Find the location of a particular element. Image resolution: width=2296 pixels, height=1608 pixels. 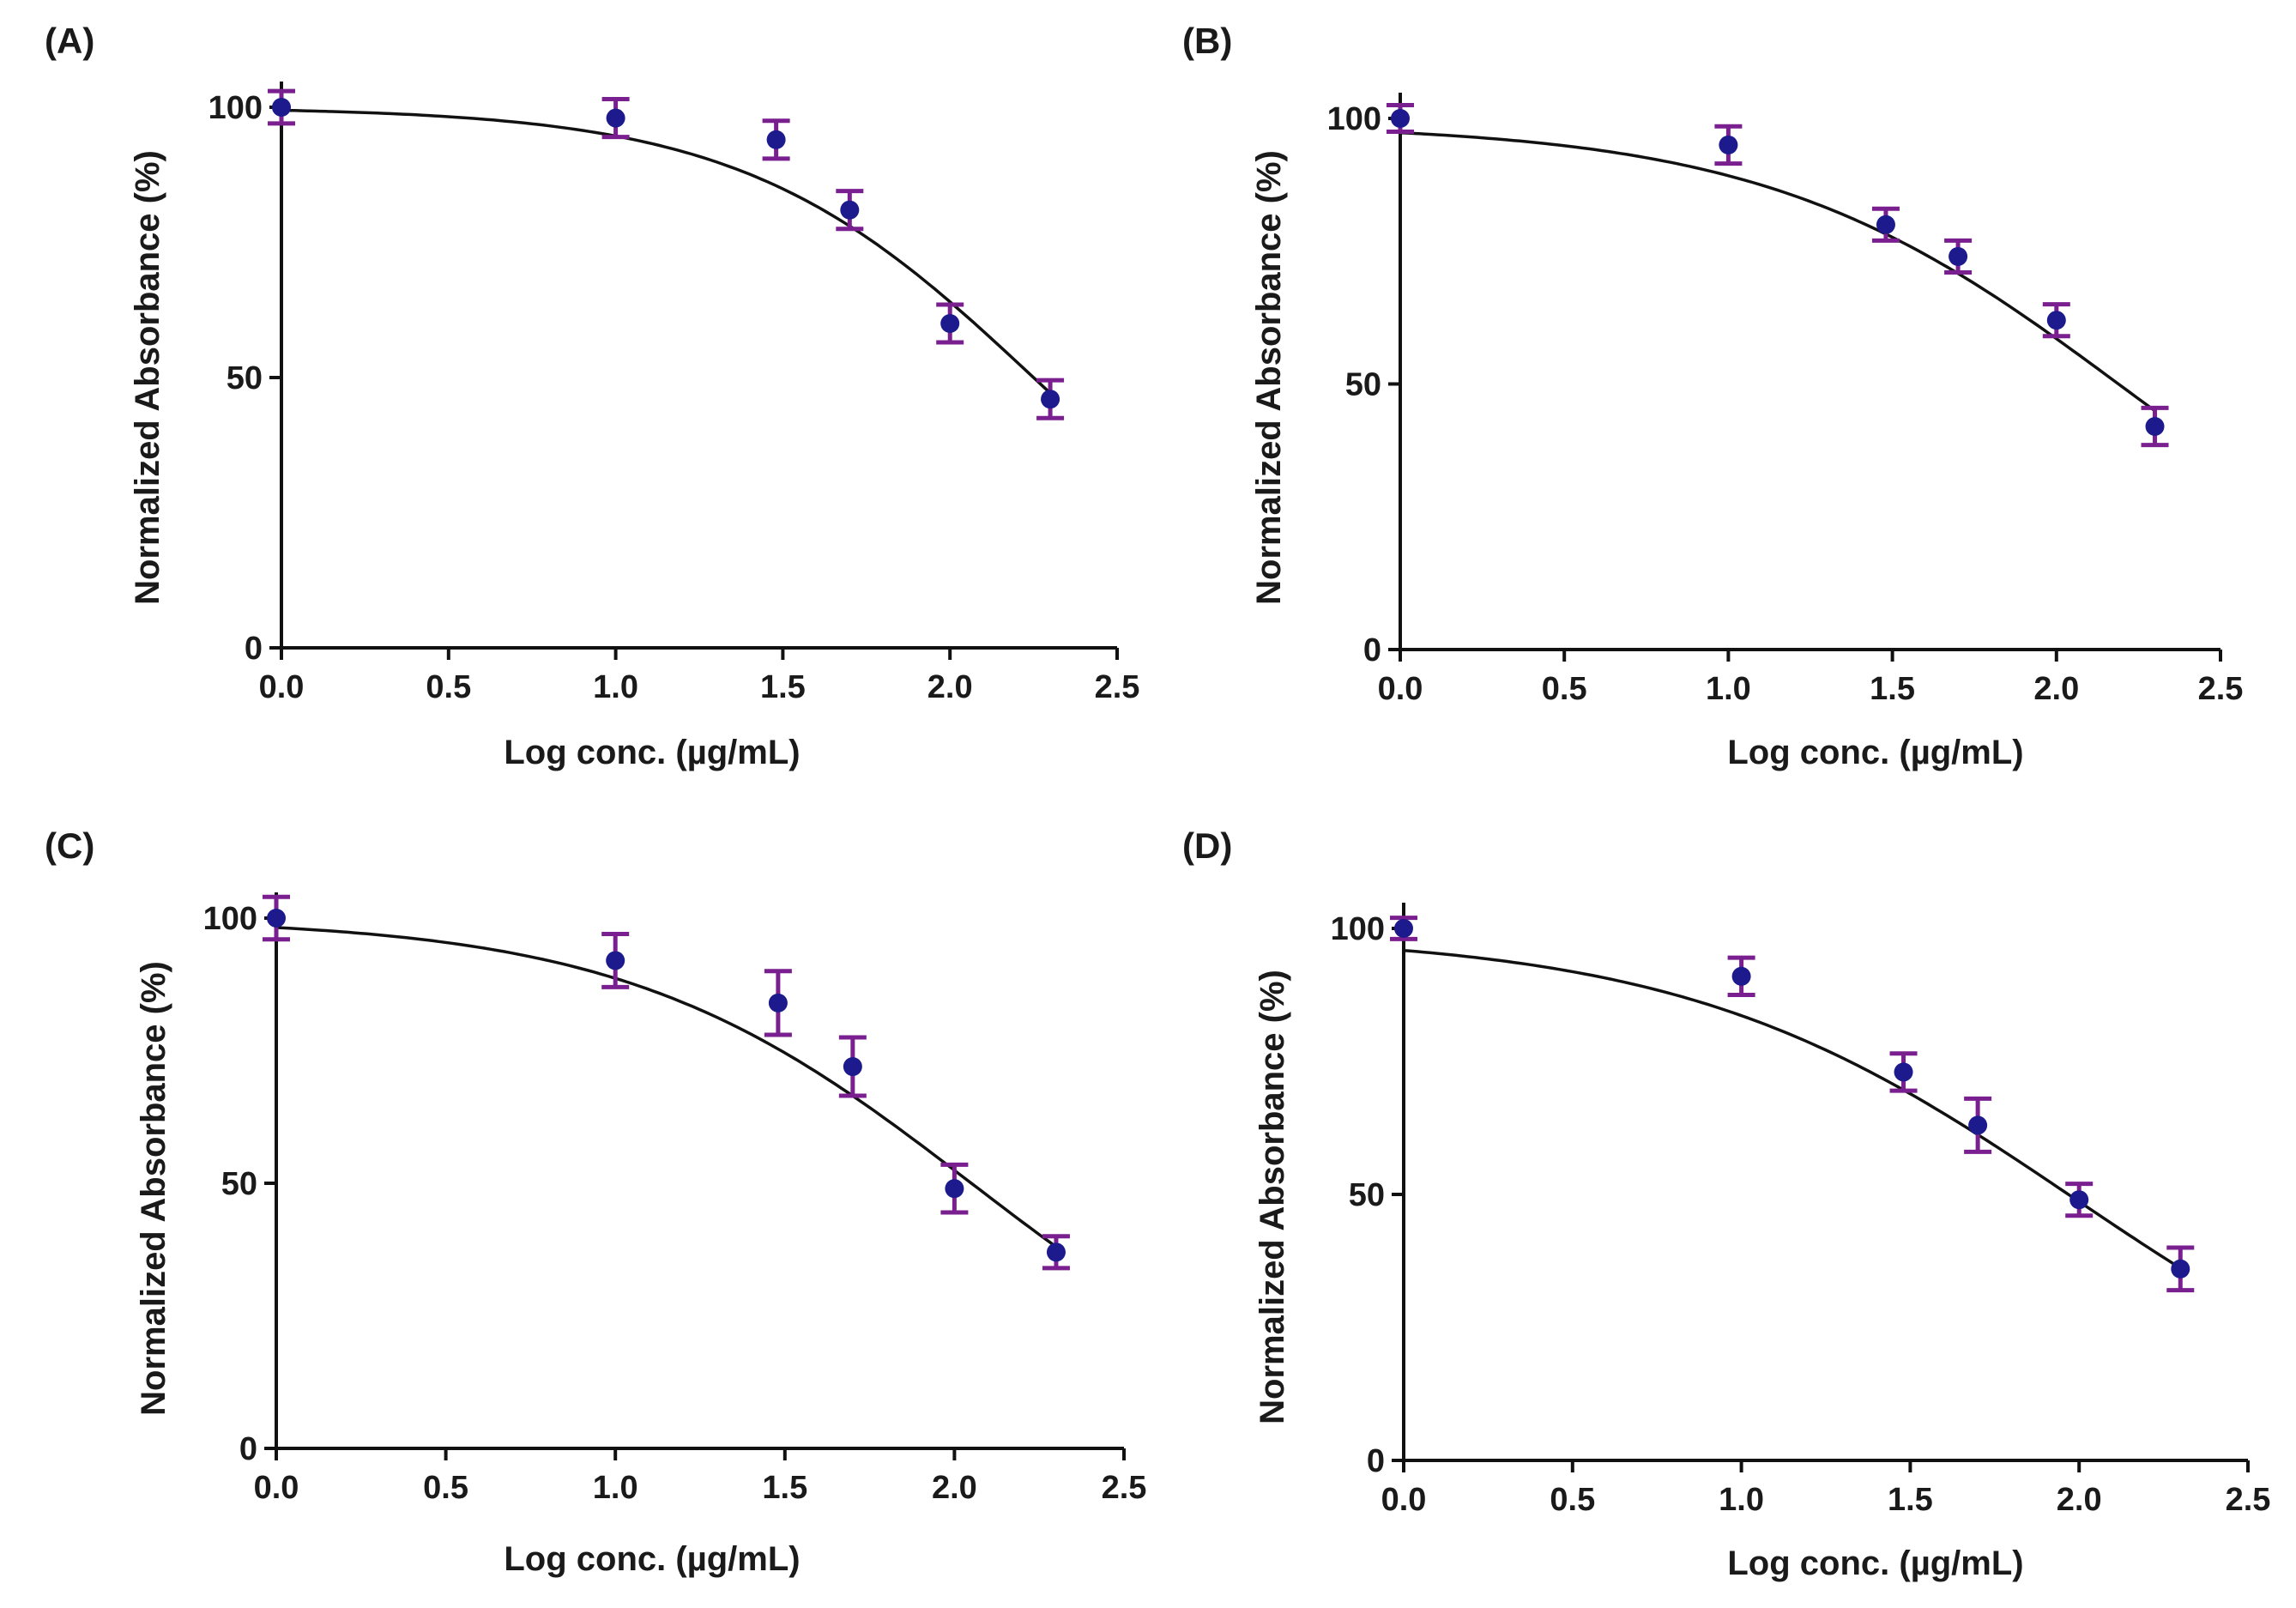

panel-label: (A) is located at coordinates (70, 41).